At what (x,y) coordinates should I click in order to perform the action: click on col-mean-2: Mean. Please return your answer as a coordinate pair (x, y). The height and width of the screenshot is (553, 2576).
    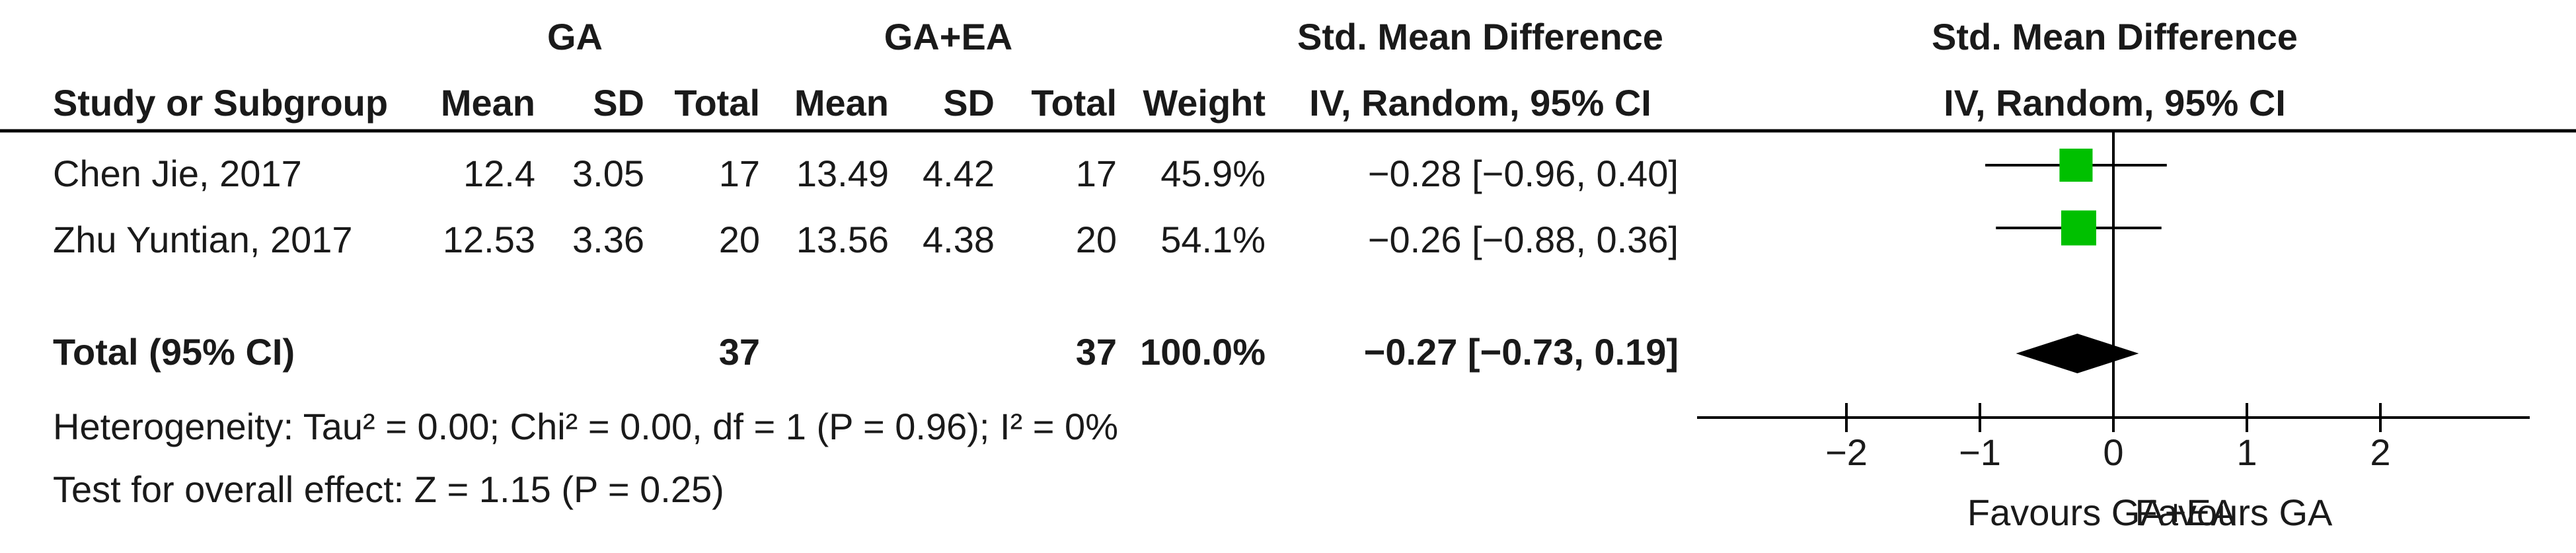
    Looking at the image, I should click on (842, 103).